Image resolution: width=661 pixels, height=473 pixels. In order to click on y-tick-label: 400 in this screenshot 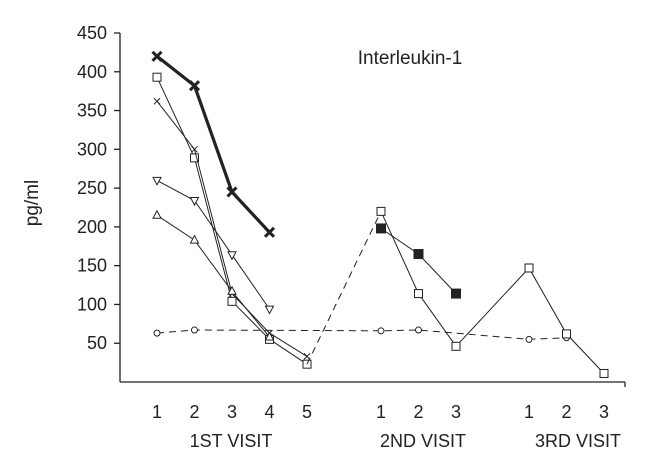, I will do `click(92, 72)`.